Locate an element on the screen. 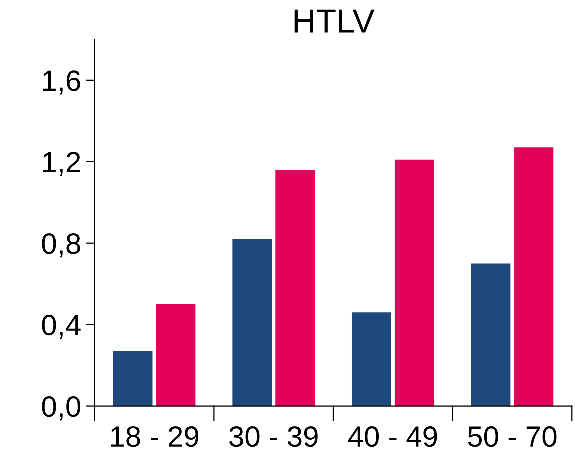 The height and width of the screenshot is (467, 575). x-tick-label: 40 - 49 is located at coordinates (393, 437).